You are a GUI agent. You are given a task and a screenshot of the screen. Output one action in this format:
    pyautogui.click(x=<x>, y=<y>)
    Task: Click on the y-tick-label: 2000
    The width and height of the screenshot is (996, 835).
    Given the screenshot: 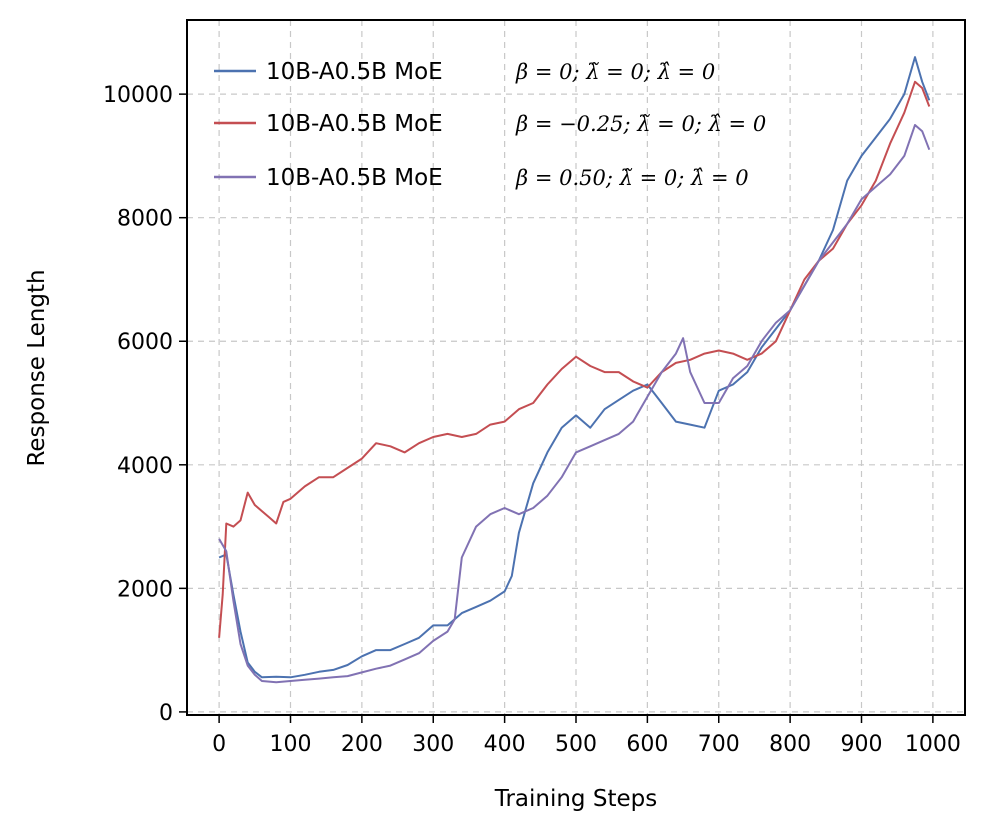 What is the action you would take?
    pyautogui.click(x=145, y=589)
    